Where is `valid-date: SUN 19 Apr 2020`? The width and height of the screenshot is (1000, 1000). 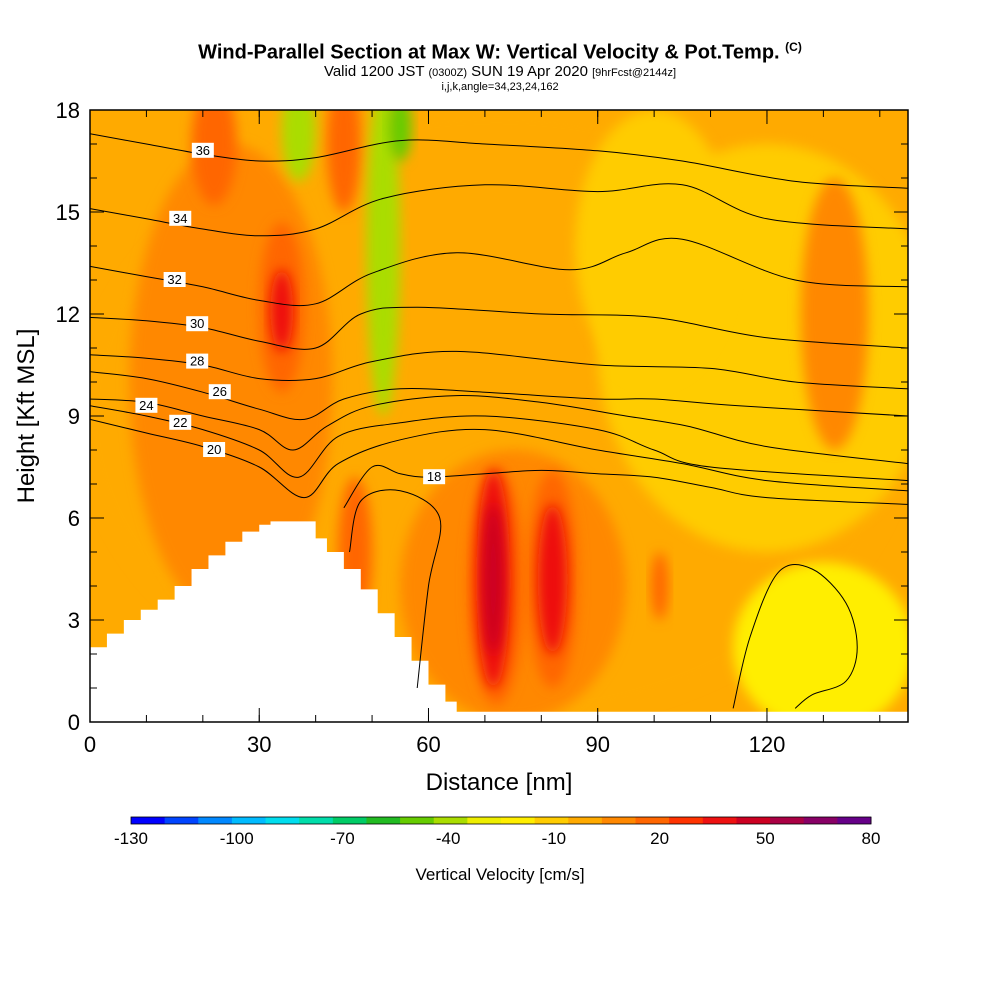
valid-date: SUN 19 Apr 2020 is located at coordinates (529, 71).